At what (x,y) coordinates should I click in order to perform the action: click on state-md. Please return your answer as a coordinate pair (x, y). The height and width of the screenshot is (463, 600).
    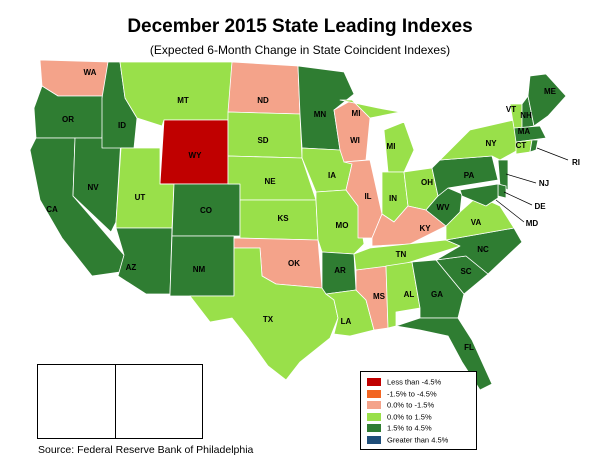
    Looking at the image, I should click on (479, 195).